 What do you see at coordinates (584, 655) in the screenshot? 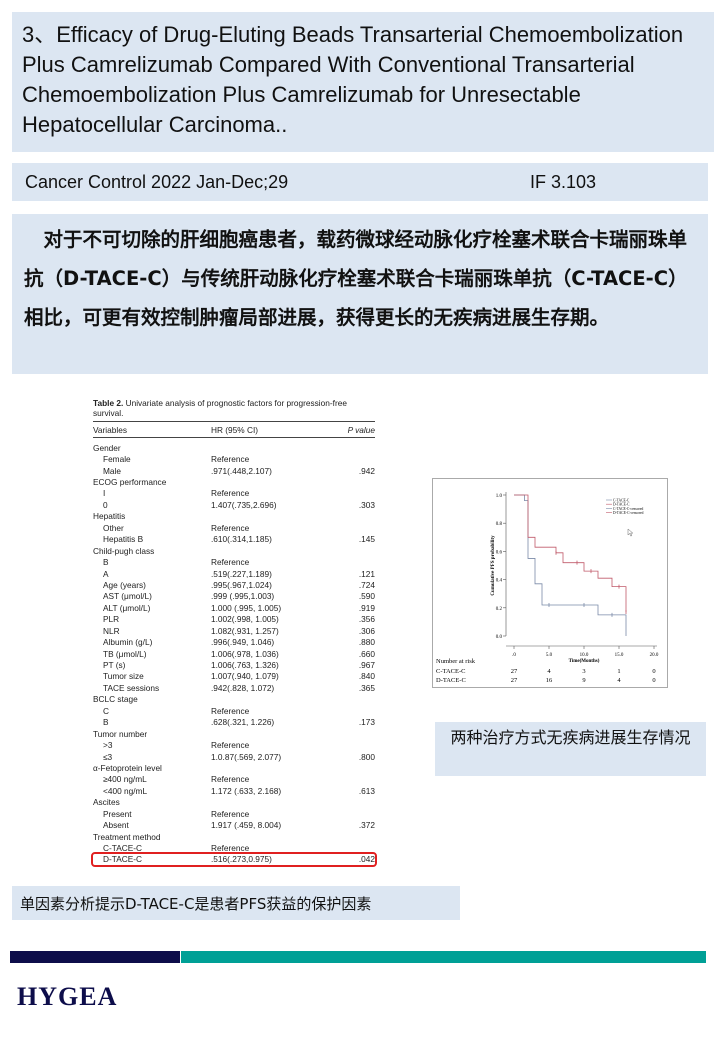
I see `x-tick-label: 10.0` at bounding box center [584, 655].